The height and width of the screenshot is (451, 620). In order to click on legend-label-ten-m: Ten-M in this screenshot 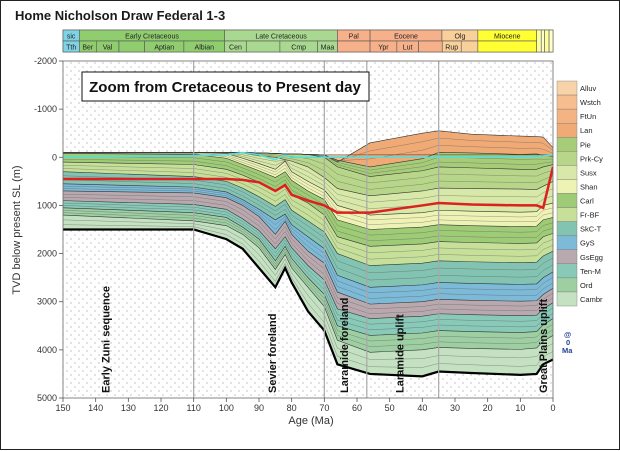, I will do `click(590, 271)`.